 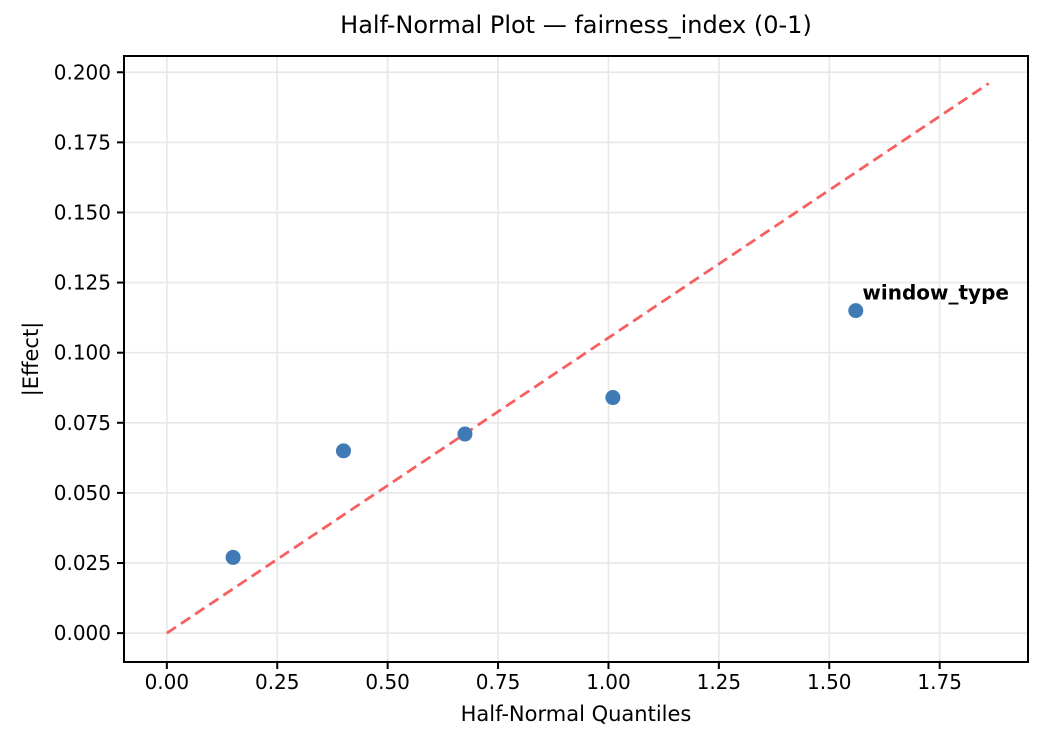 I want to click on y-tick-label: 0.075, so click(x=82, y=423).